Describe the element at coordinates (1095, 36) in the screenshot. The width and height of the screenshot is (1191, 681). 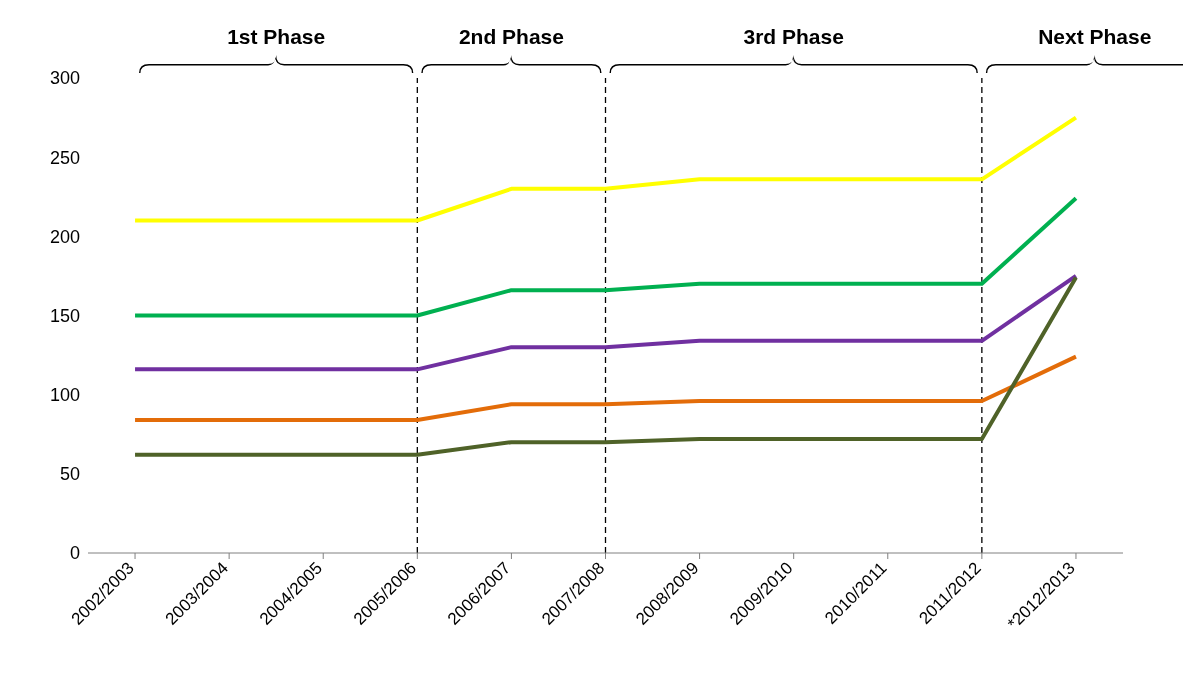
I see `text: Next Phase` at that location.